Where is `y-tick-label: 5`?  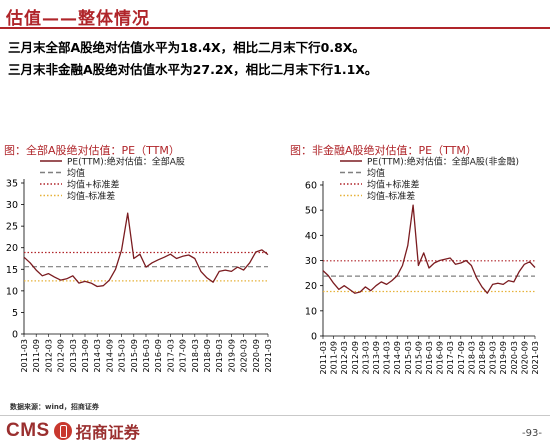
y-tick-label: 5 is located at coordinates (15, 313).